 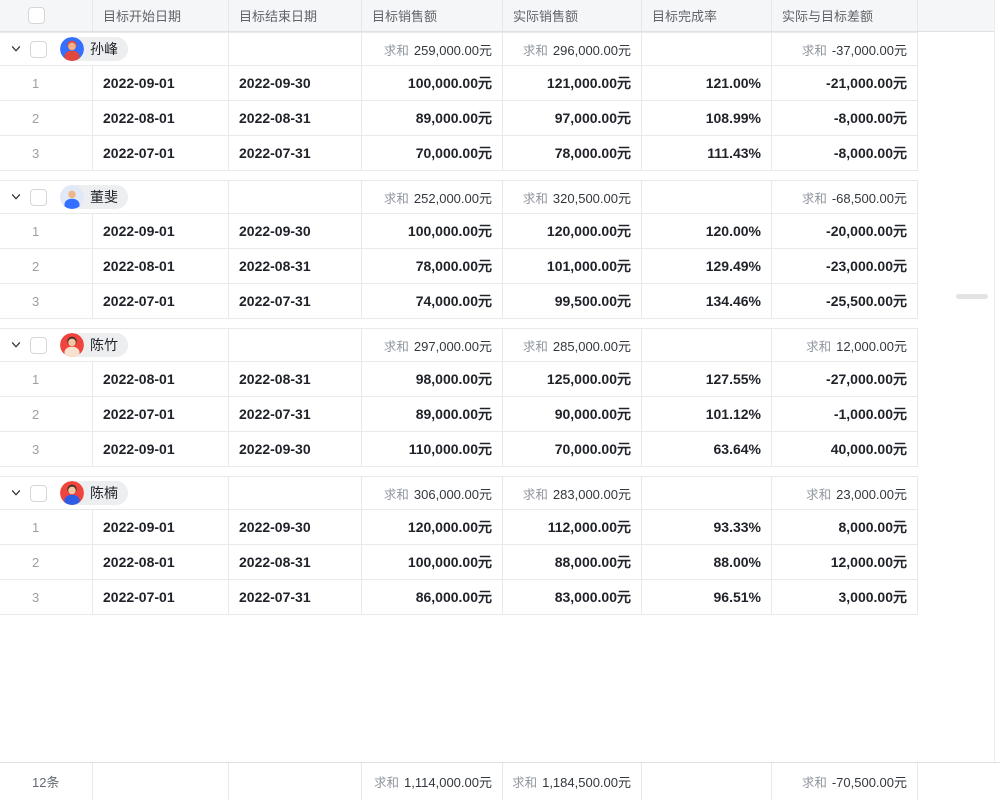 What do you see at coordinates (845, 345) in the screenshot?
I see `group-sum-diff: 求和 12,000.00元` at bounding box center [845, 345].